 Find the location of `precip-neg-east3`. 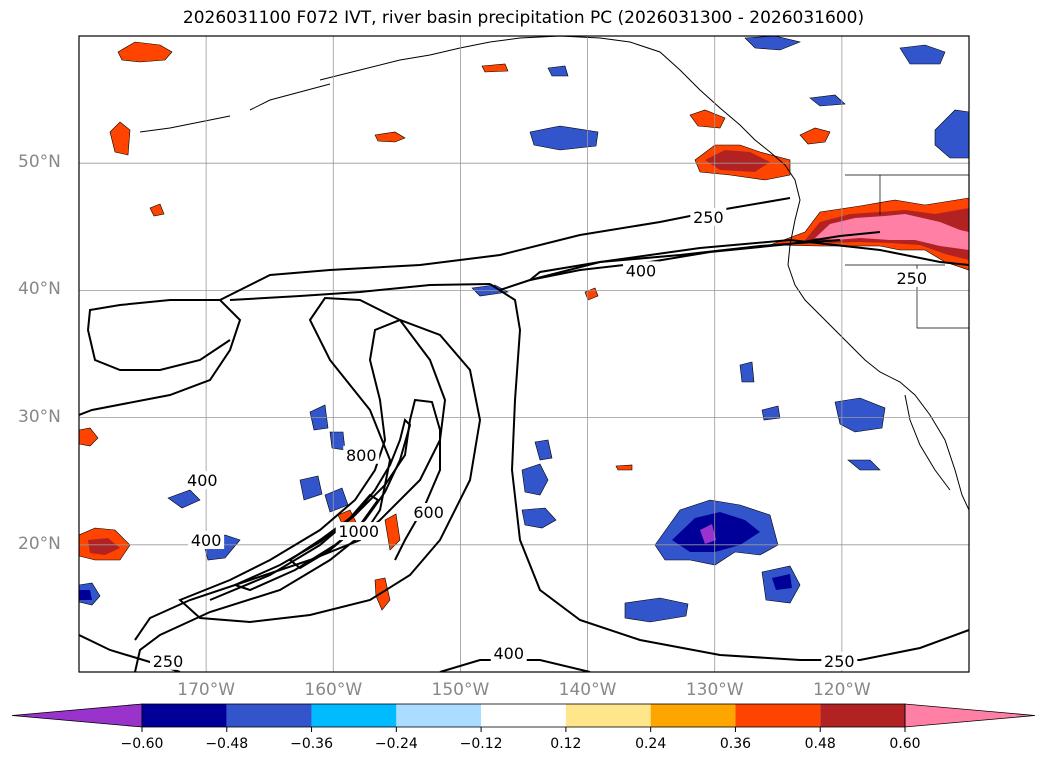

precip-neg-east3 is located at coordinates (860, 415).